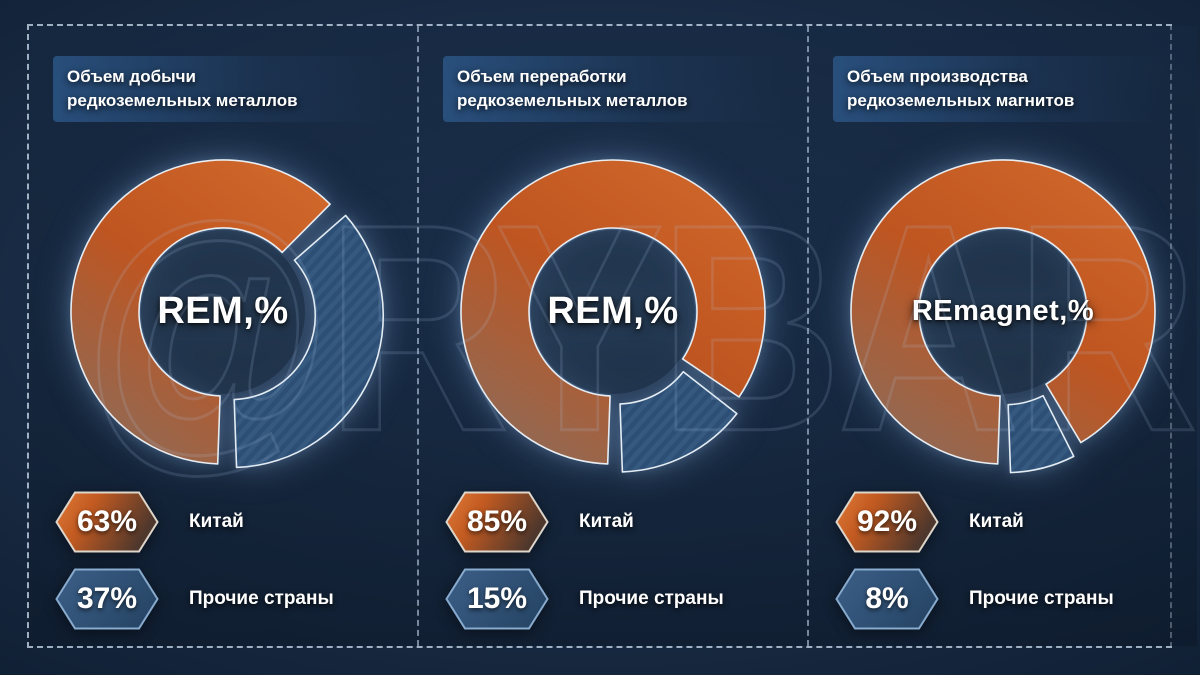  I want to click on panel-title: Объем добычи редкоземельных металлов, so click(223, 89).